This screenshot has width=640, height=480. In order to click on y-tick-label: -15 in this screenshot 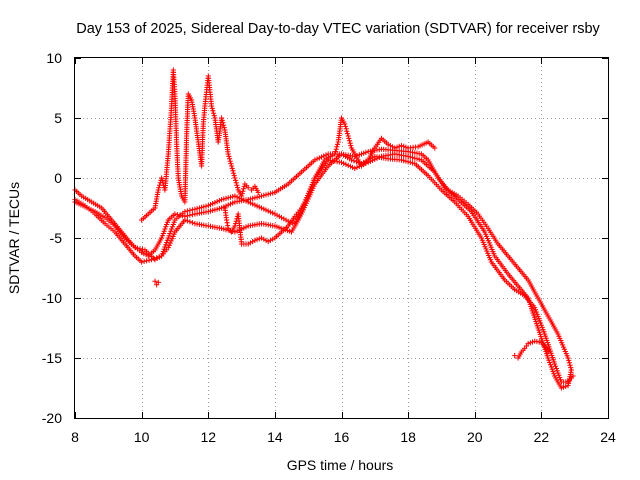, I will do `click(52, 358)`.